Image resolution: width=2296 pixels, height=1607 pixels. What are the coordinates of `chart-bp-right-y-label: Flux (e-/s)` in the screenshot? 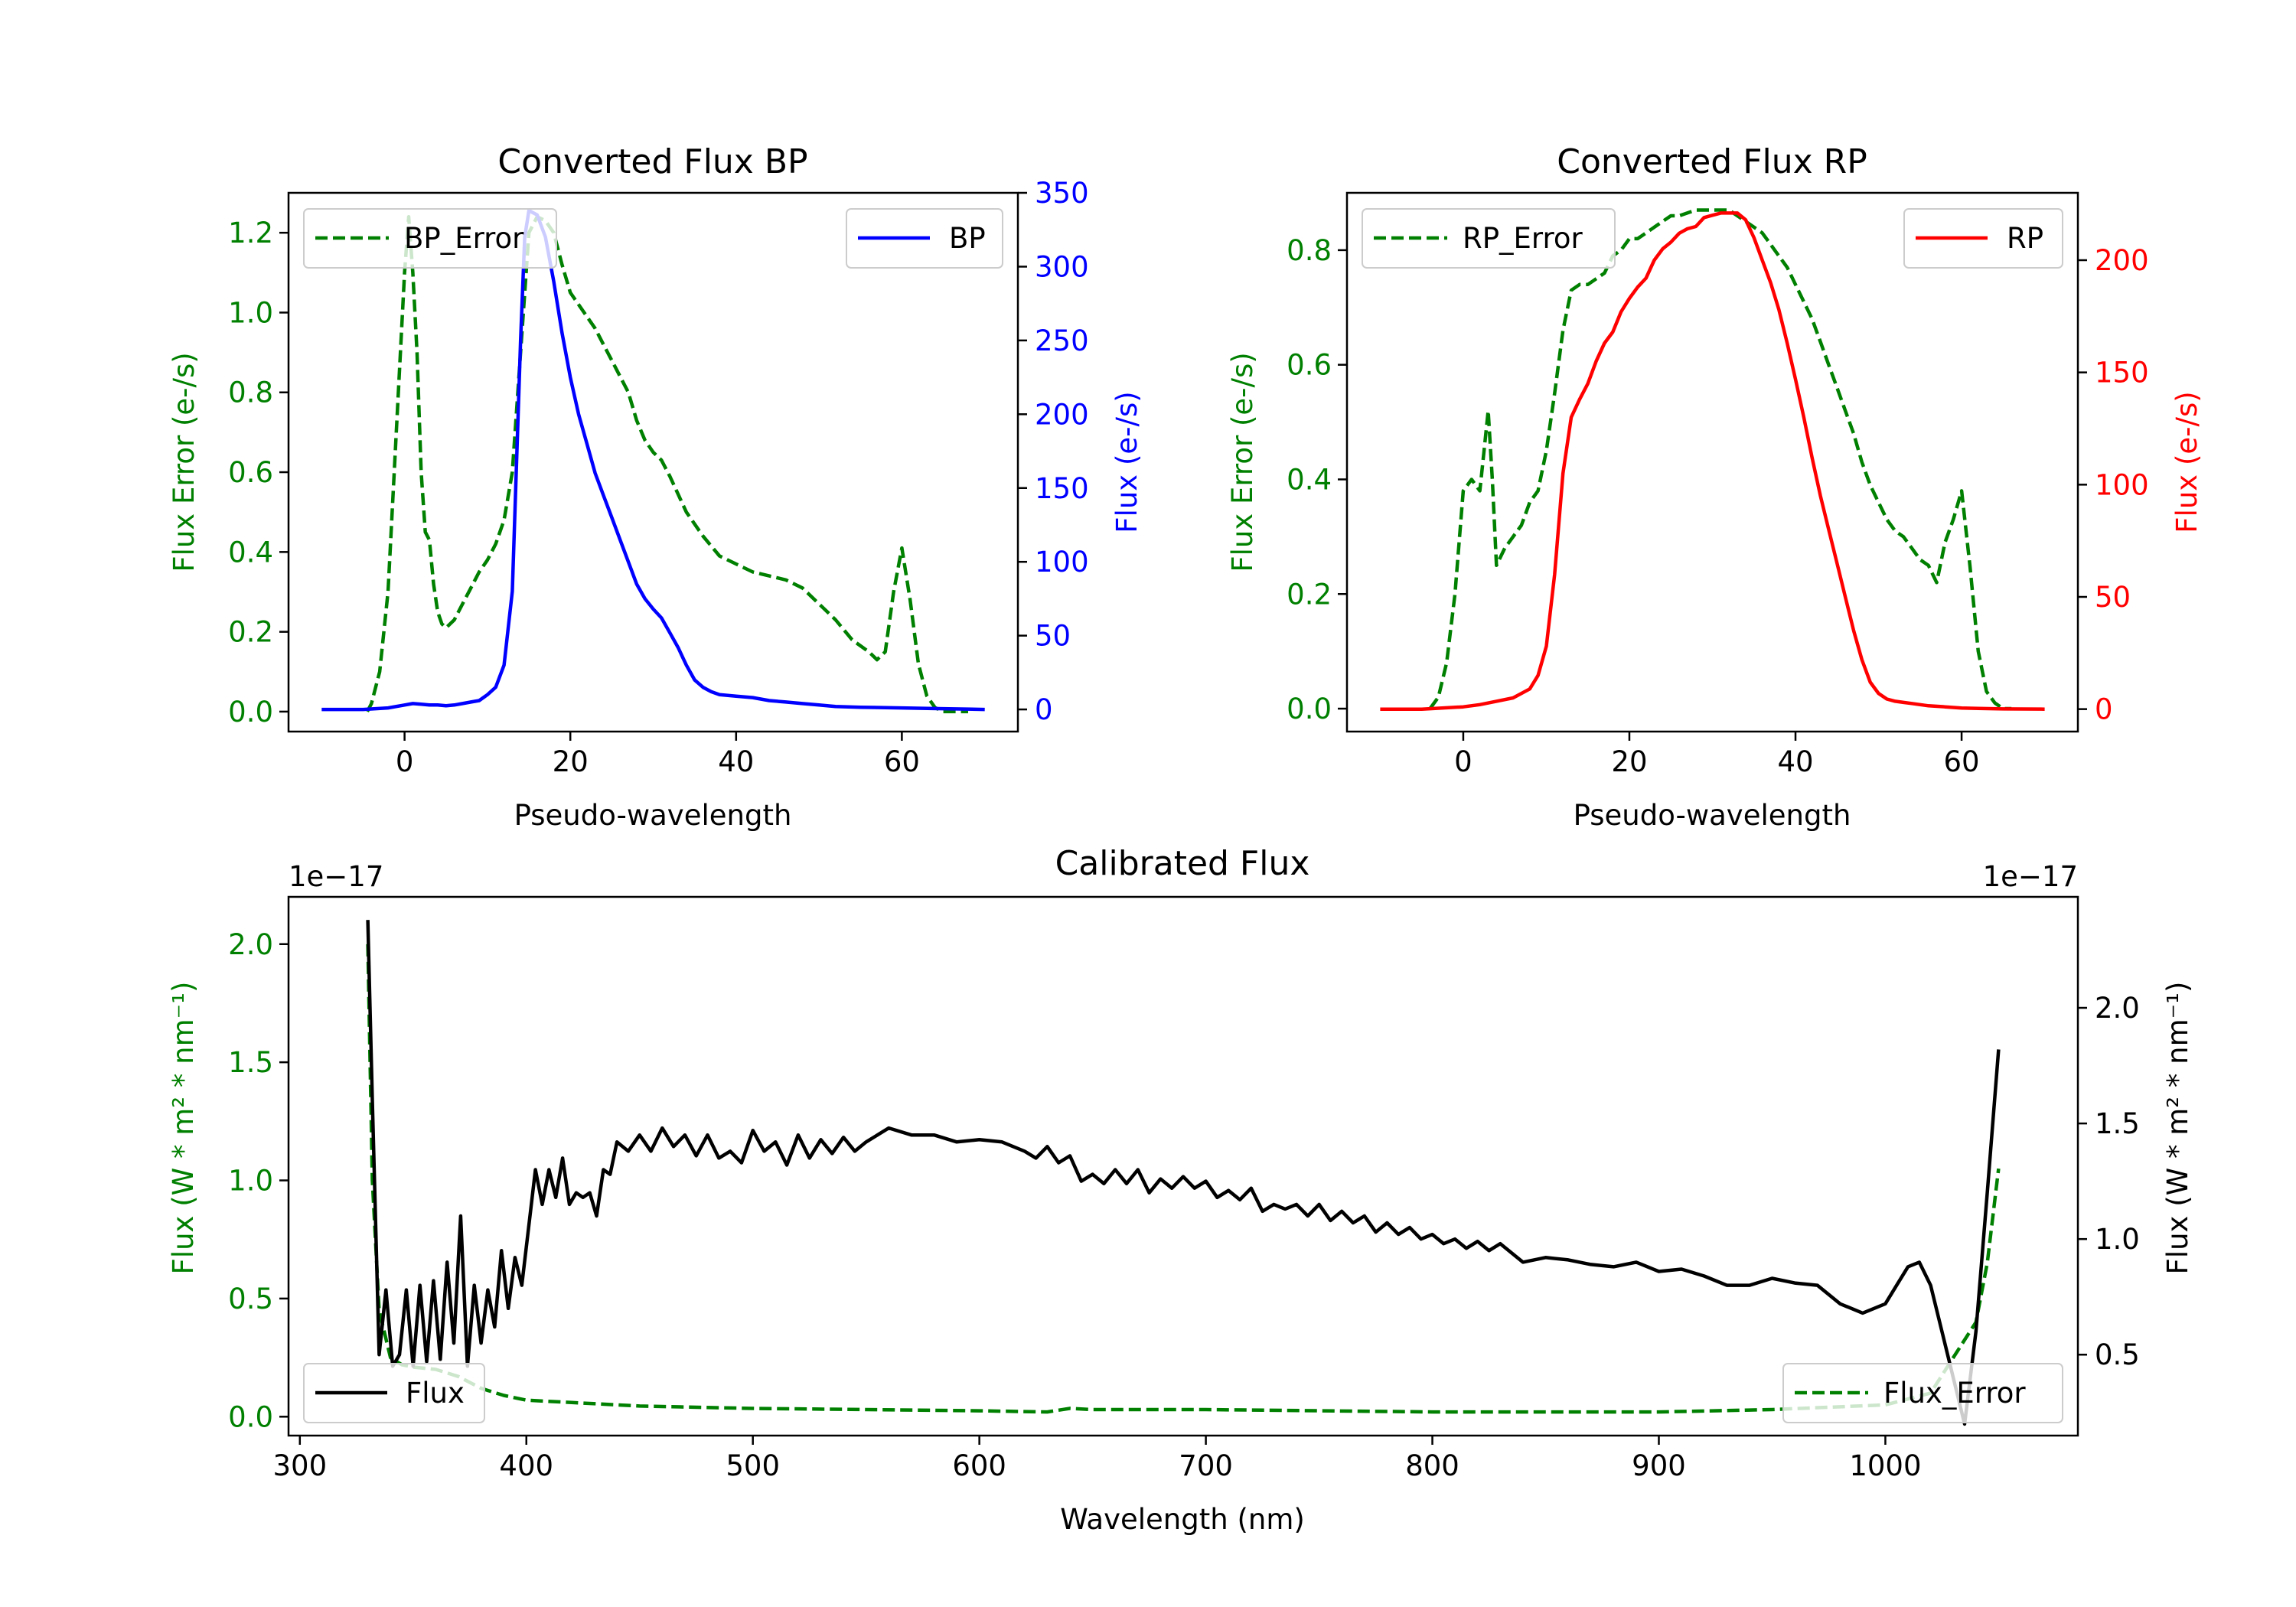 It's located at (1126, 462).